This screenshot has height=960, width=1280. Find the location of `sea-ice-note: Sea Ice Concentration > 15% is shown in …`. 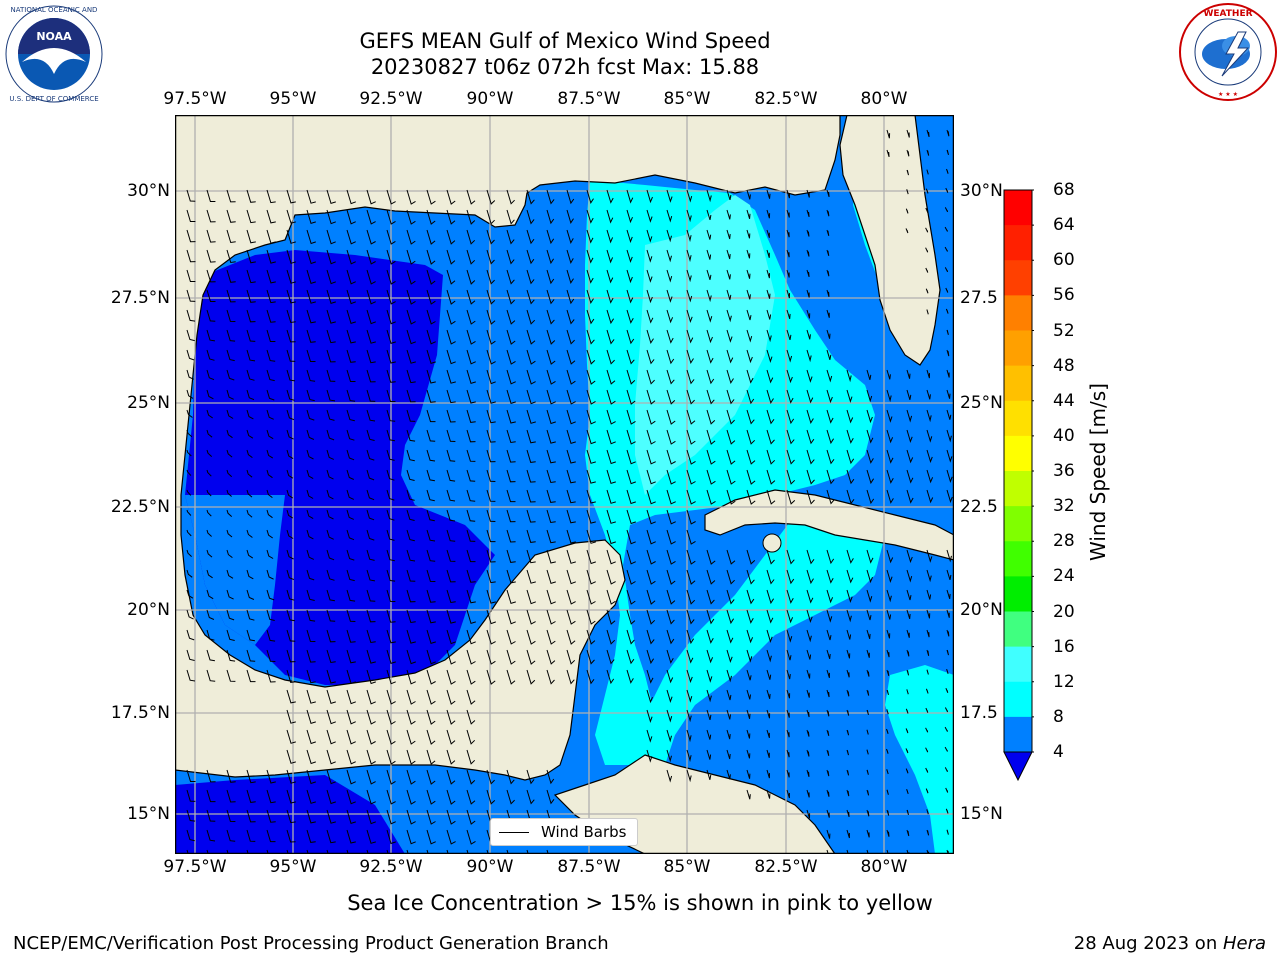

sea-ice-note: Sea Ice Concentration > 15% is shown in … is located at coordinates (640, 903).